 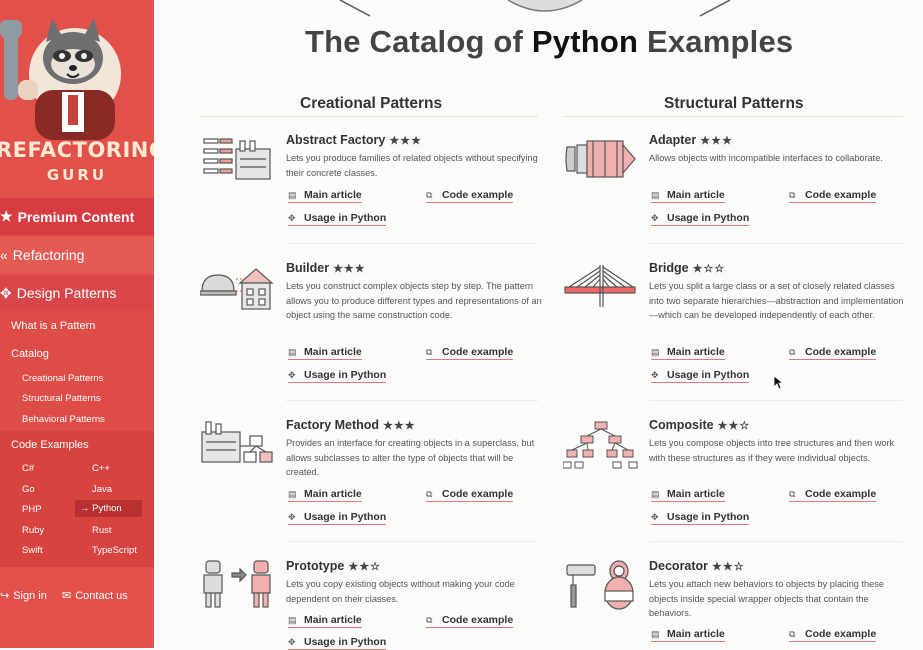 What do you see at coordinates (4, 255) in the screenshot?
I see `refactoring-icon: «` at bounding box center [4, 255].